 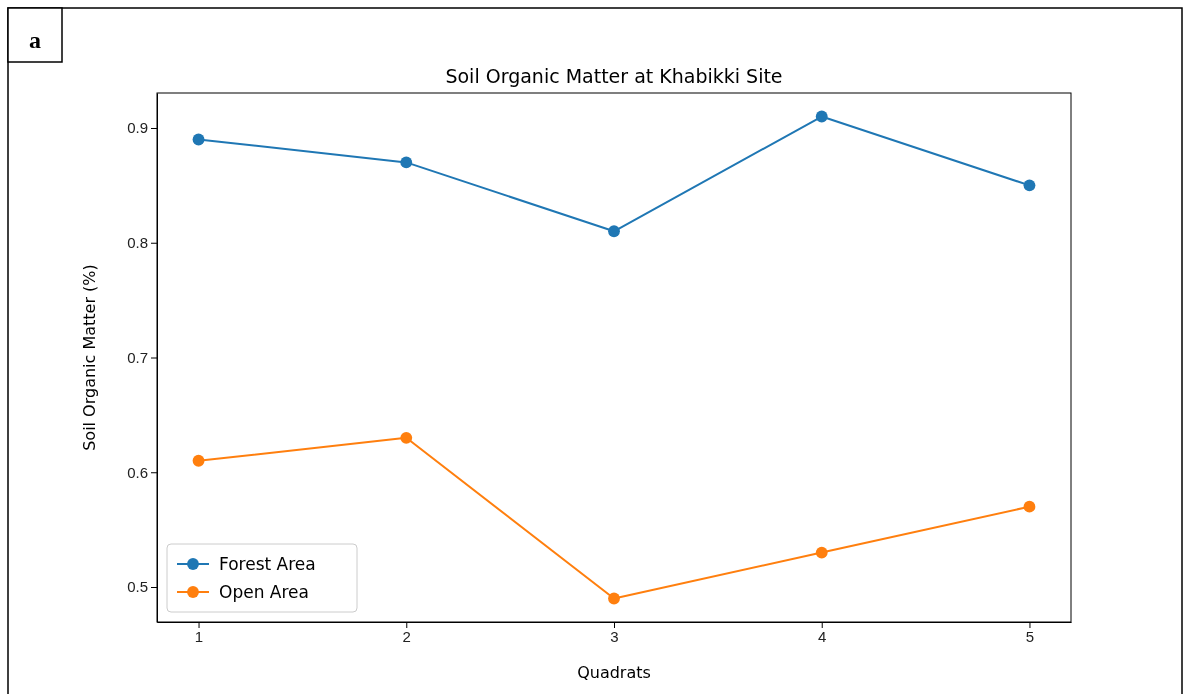 I want to click on y-tick-label: 0.5, so click(x=137, y=587).